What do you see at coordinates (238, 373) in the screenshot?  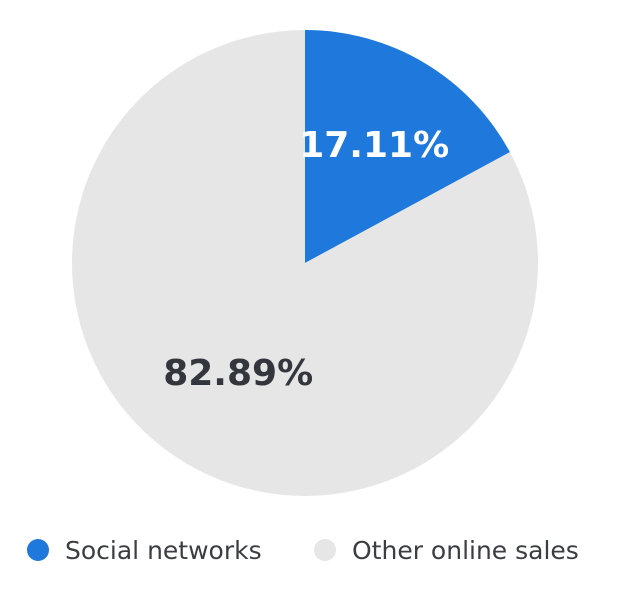 I see `slice-label-other-online-sales: 82.89%` at bounding box center [238, 373].